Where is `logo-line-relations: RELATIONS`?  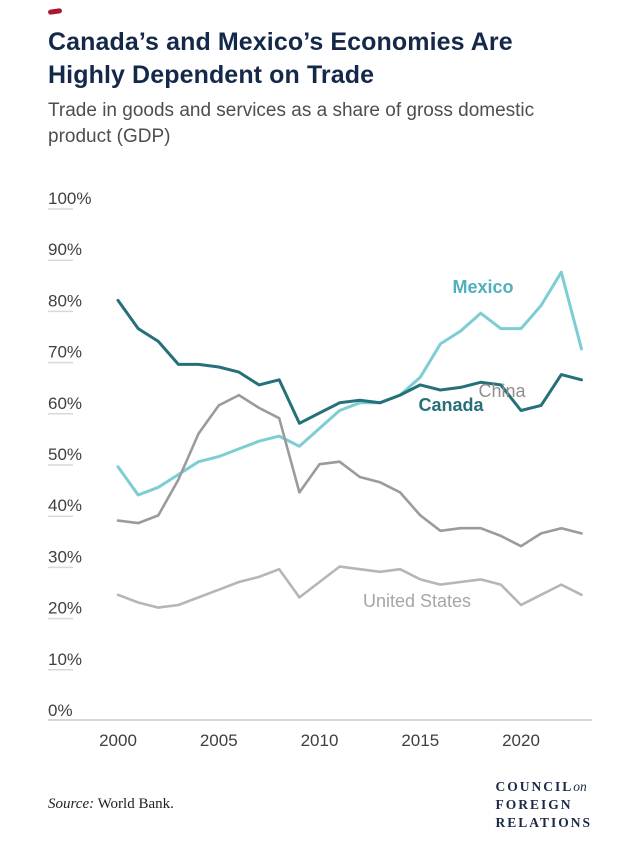
logo-line-relations: RELATIONS is located at coordinates (543, 822).